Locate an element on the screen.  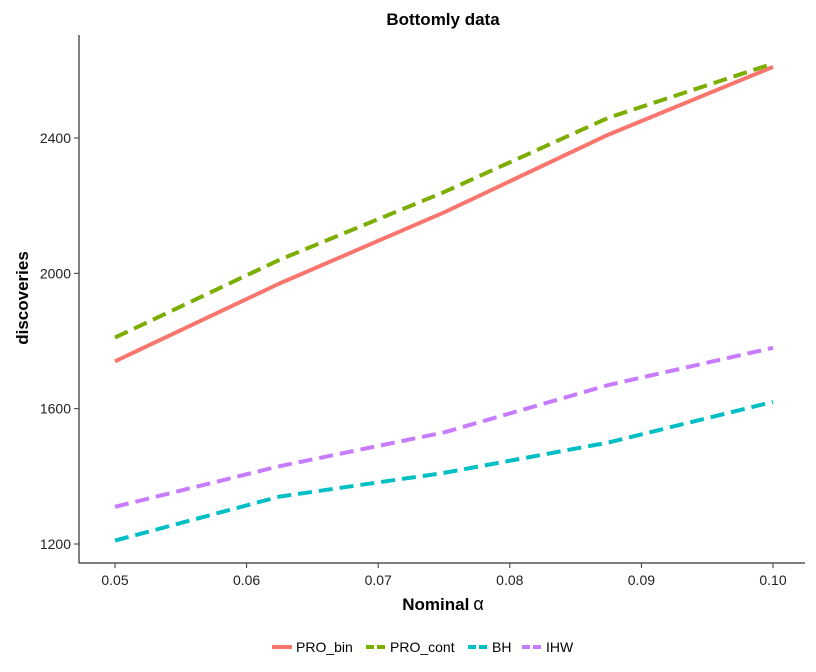
x-axis-title: Nominal α is located at coordinates (442, 604).